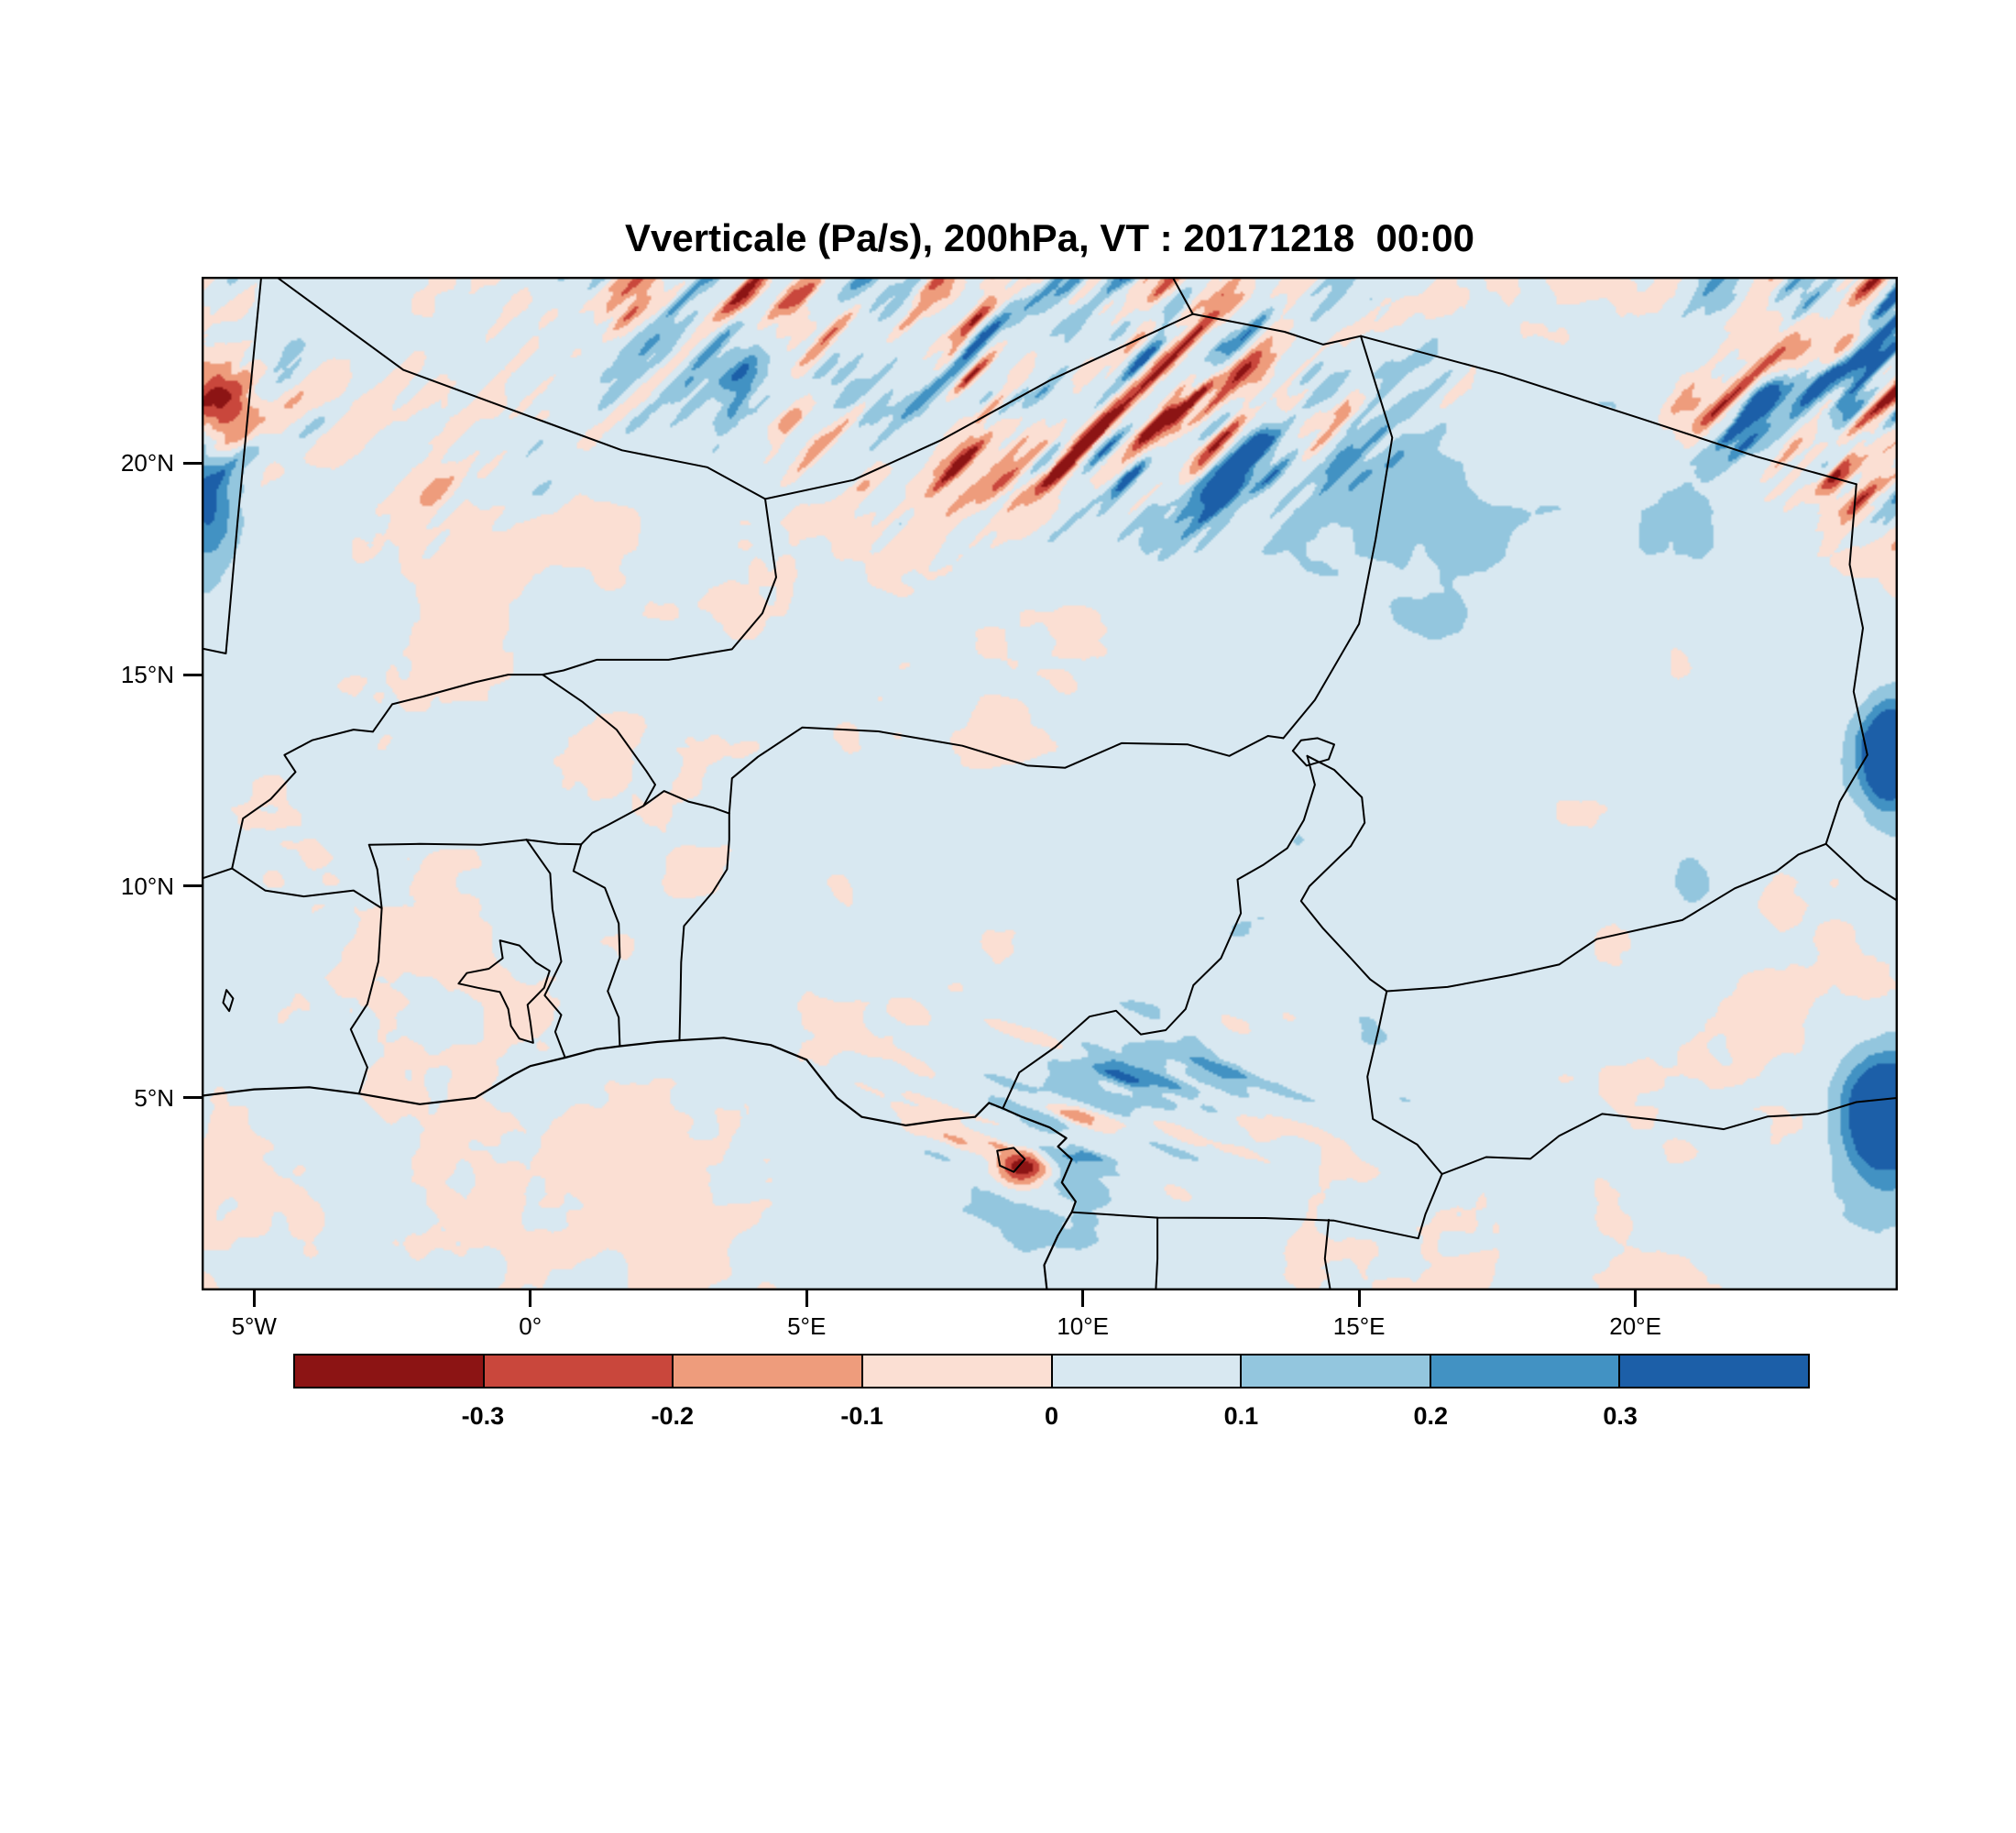 This screenshot has width=2016, height=1833. What do you see at coordinates (228, 1001) in the screenshot?
I see `lake-kossou-outline` at bounding box center [228, 1001].